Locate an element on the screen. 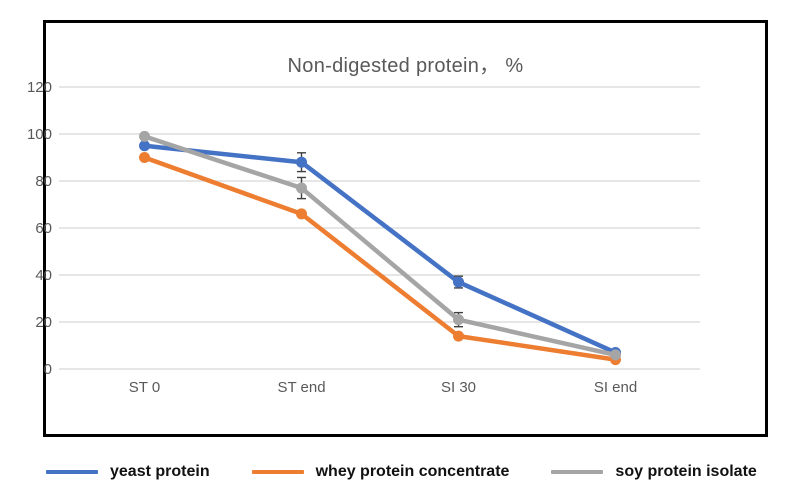 Image resolution: width=795 pixels, height=499 pixels. legend-item-soy-protein-isolate: soy protein isolate is located at coordinates (654, 472).